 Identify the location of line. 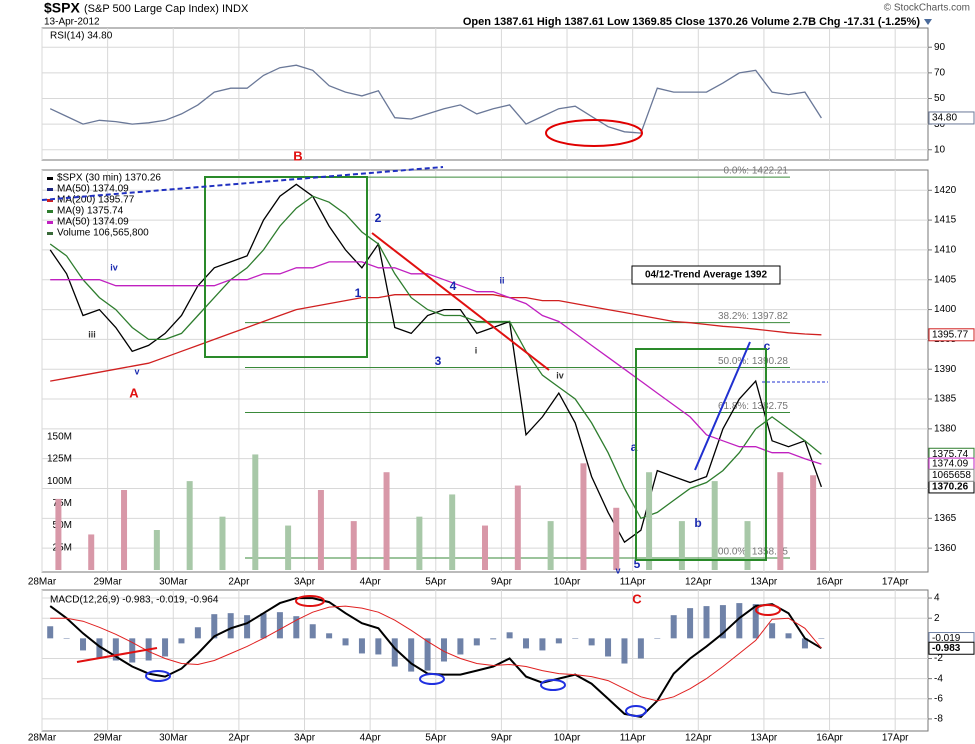
(435, 99).